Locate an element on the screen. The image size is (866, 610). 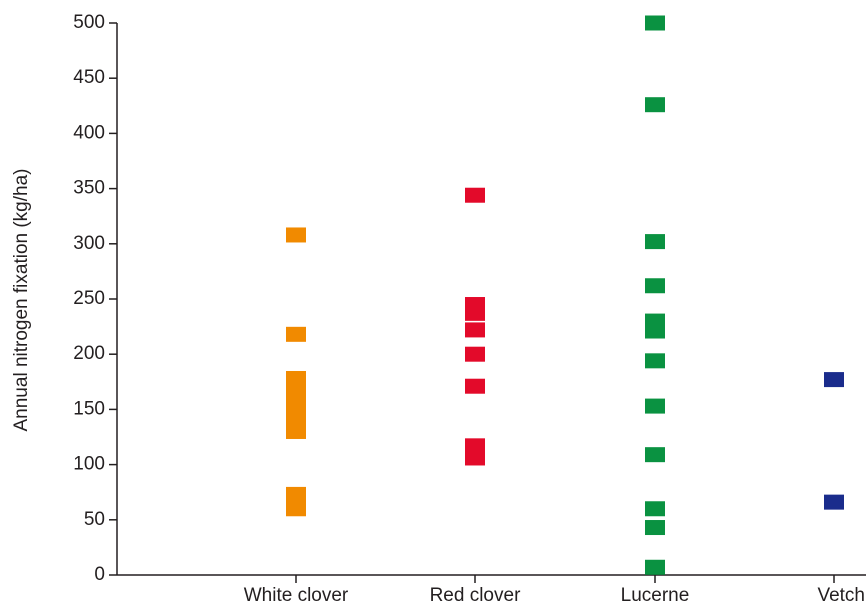
x-category-label: Lucerne is located at coordinates (655, 595).